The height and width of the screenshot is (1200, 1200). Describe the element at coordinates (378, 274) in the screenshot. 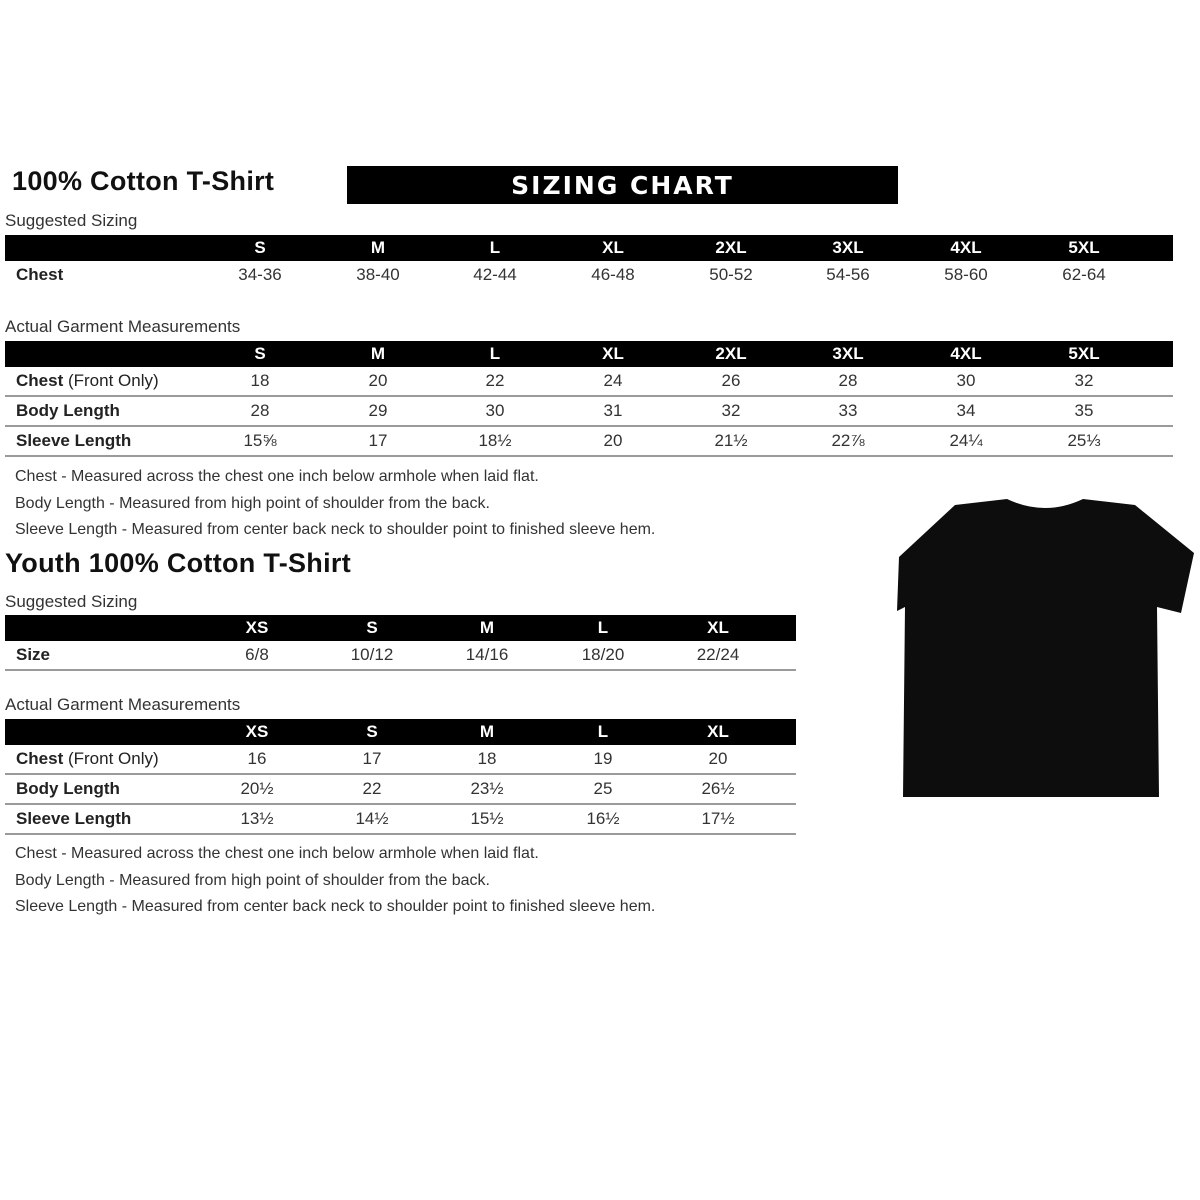

I see `table-cell: 38-40` at that location.